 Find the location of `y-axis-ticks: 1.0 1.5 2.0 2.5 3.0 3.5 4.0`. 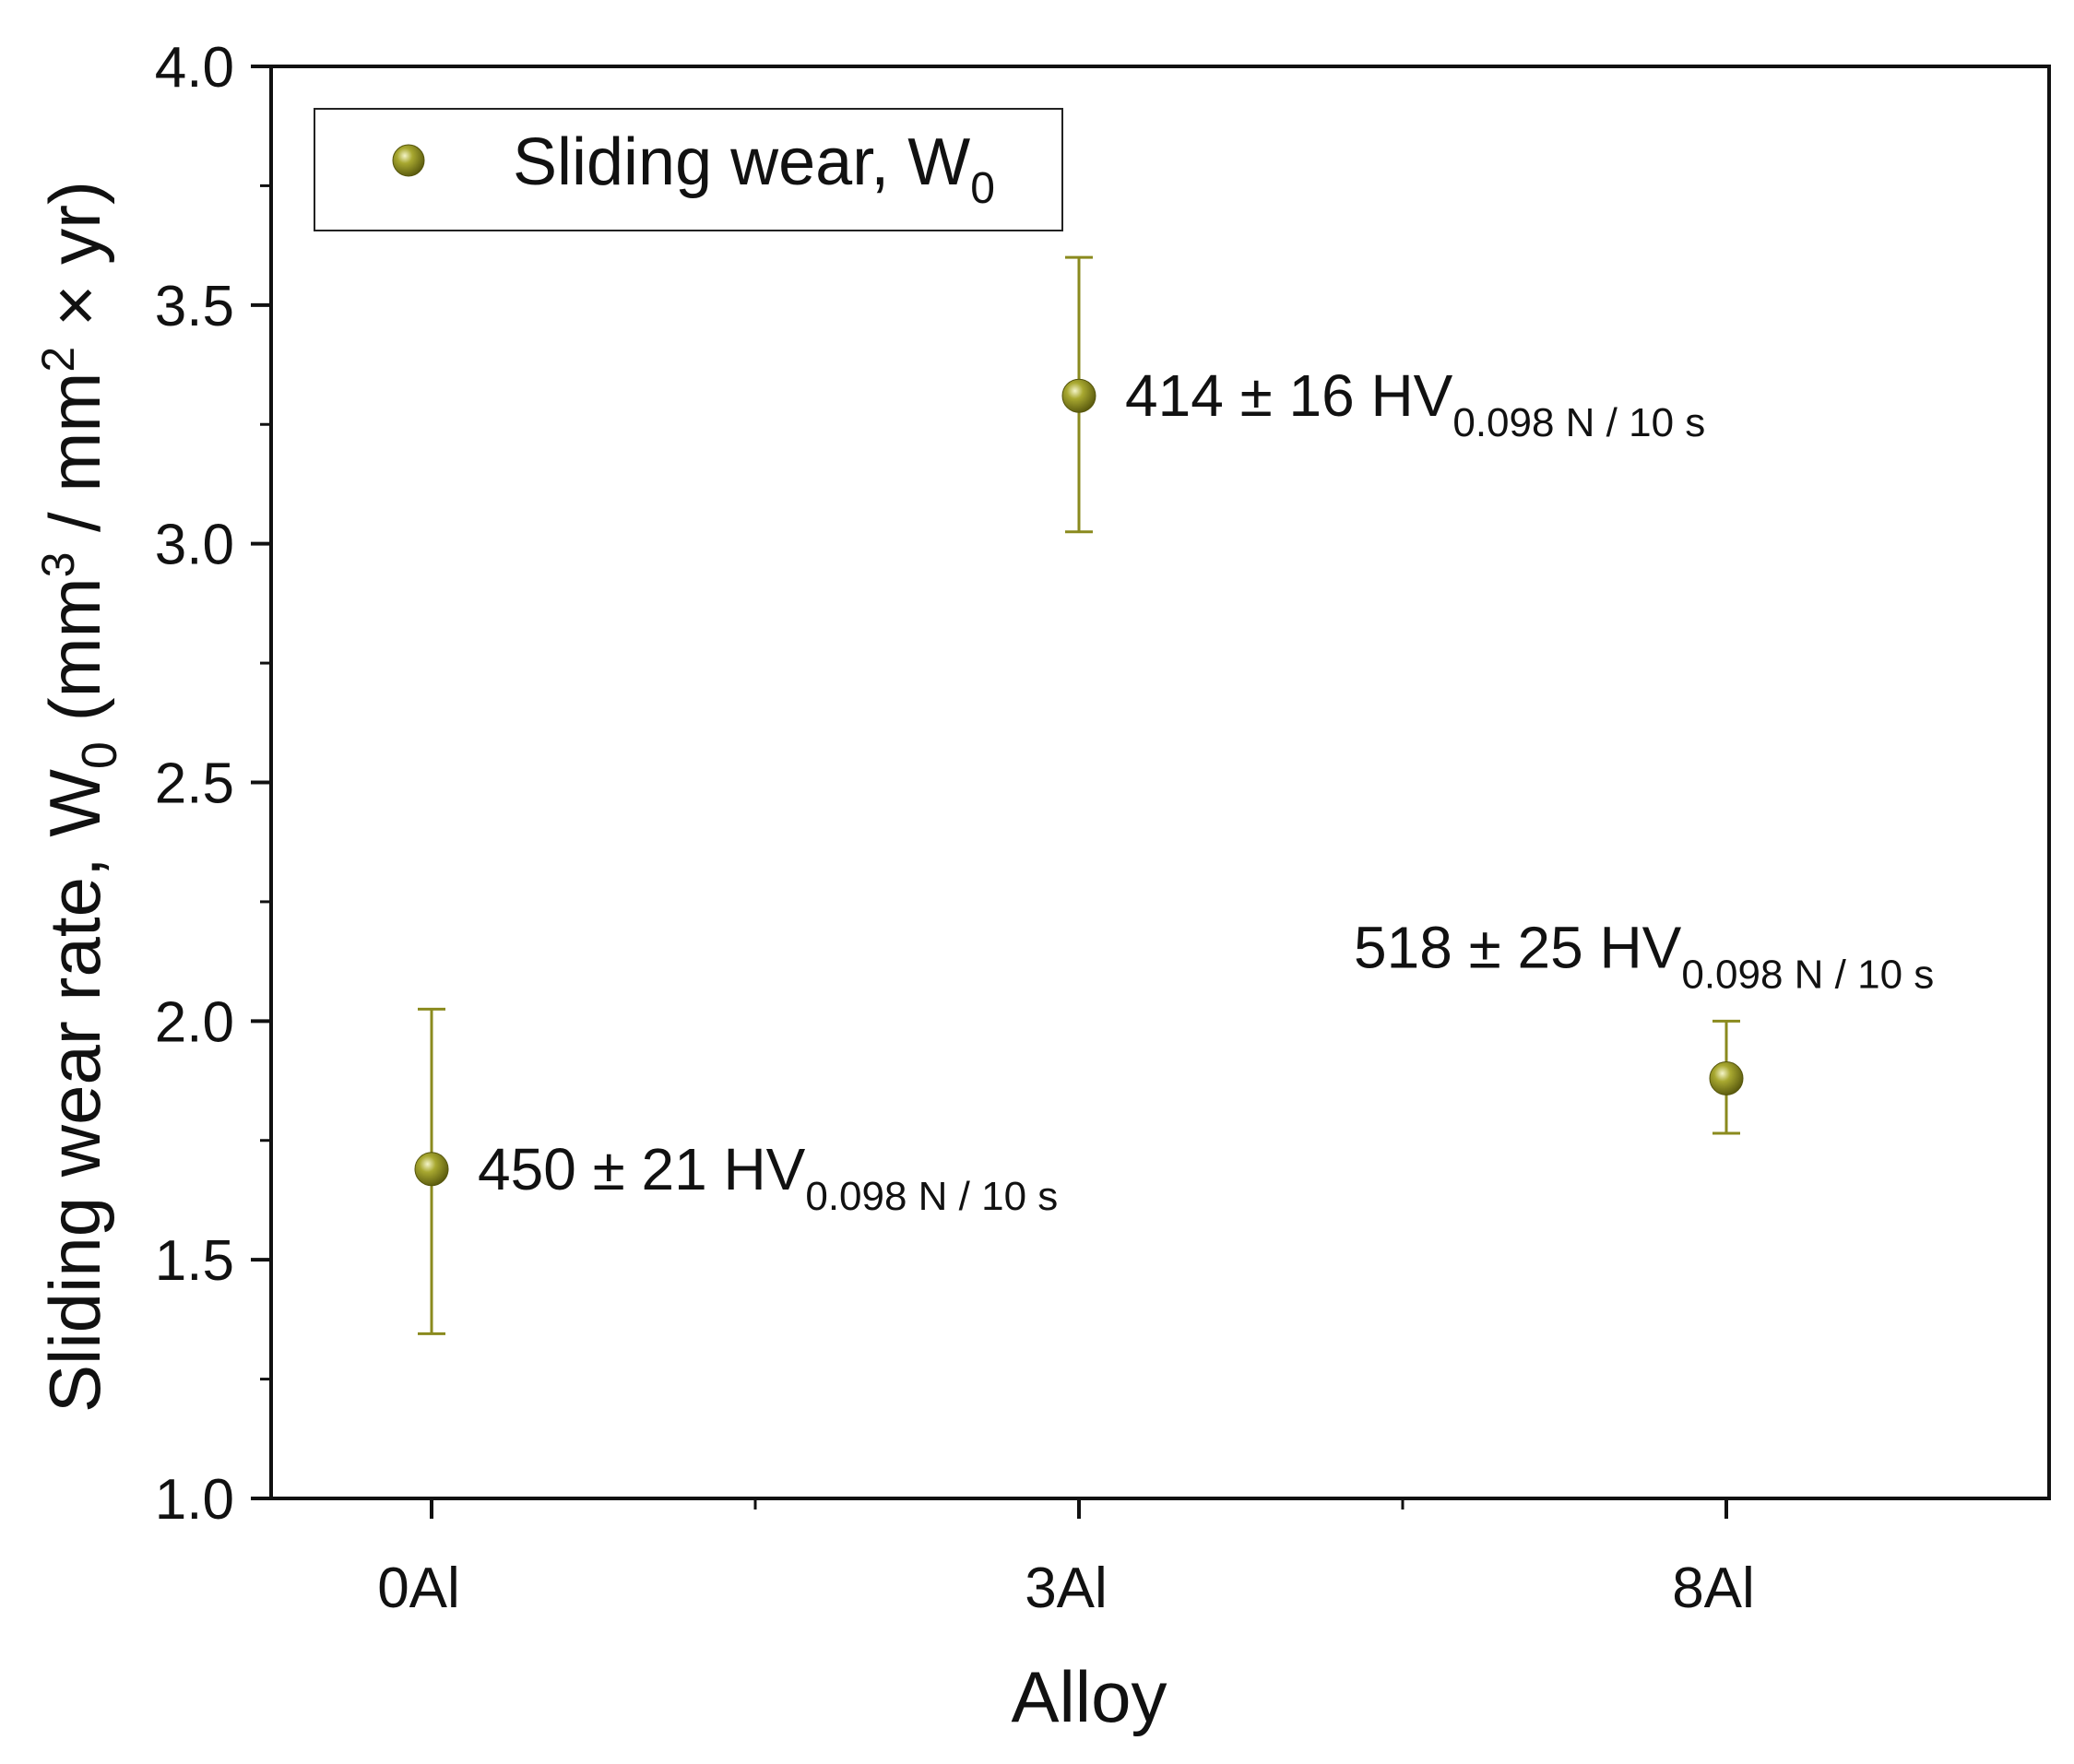

y-axis-ticks: 1.0 1.5 2.0 2.5 3.0 3.5 4.0 is located at coordinates (213, 784).